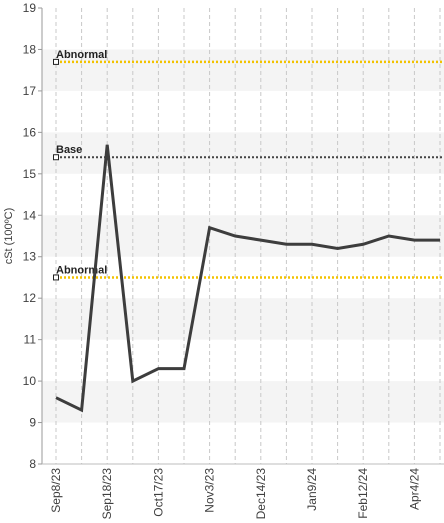 The width and height of the screenshot is (444, 523). What do you see at coordinates (363, 493) in the screenshot?
I see `x-tick-label: Feb12/24` at bounding box center [363, 493].